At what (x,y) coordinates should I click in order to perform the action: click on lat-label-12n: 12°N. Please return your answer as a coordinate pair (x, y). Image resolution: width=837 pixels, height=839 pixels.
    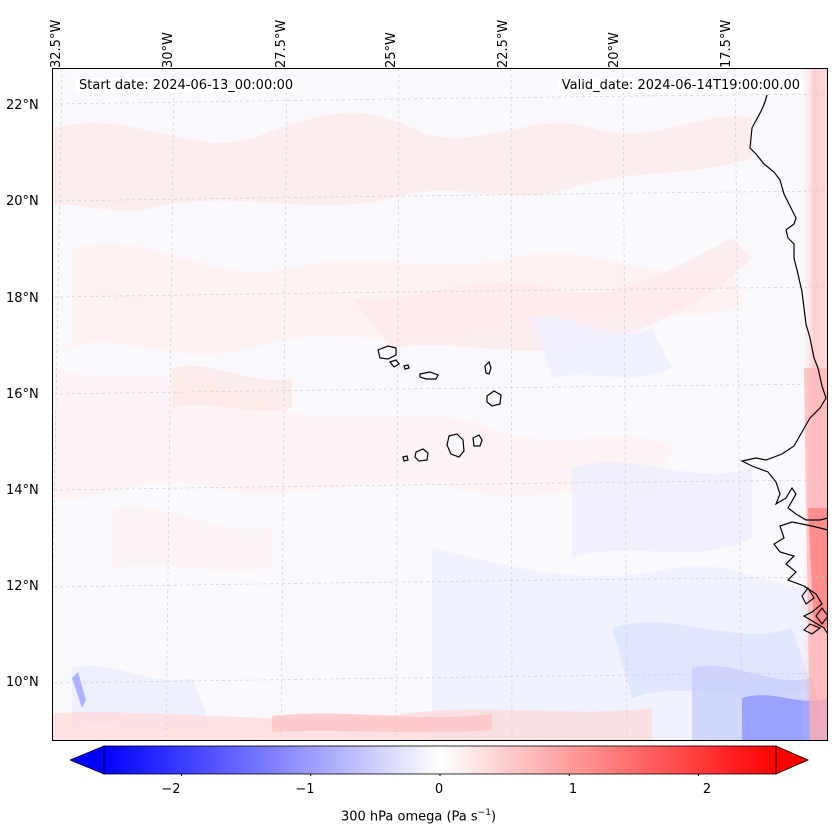
    Looking at the image, I should click on (22, 586).